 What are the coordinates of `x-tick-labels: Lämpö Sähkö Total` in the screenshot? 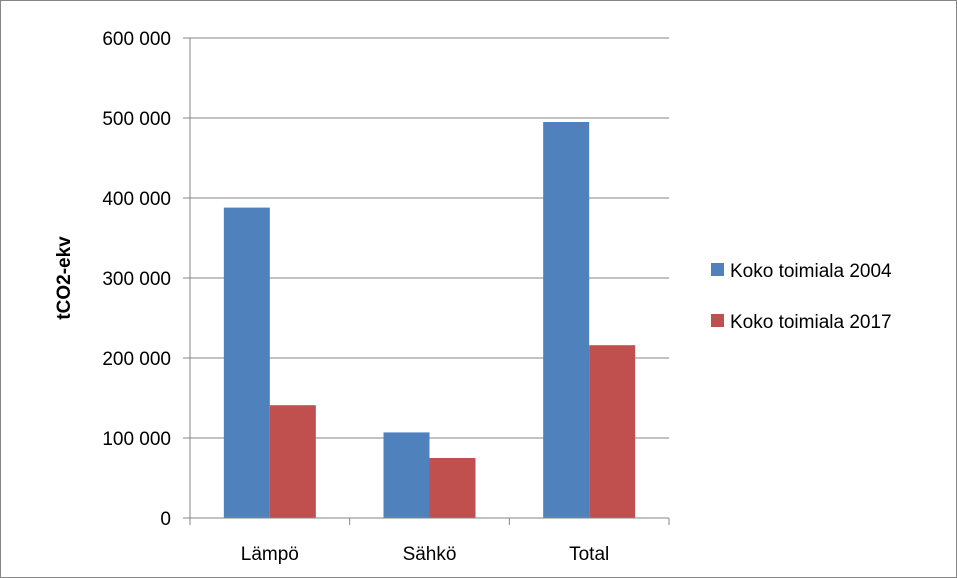 It's located at (425, 554).